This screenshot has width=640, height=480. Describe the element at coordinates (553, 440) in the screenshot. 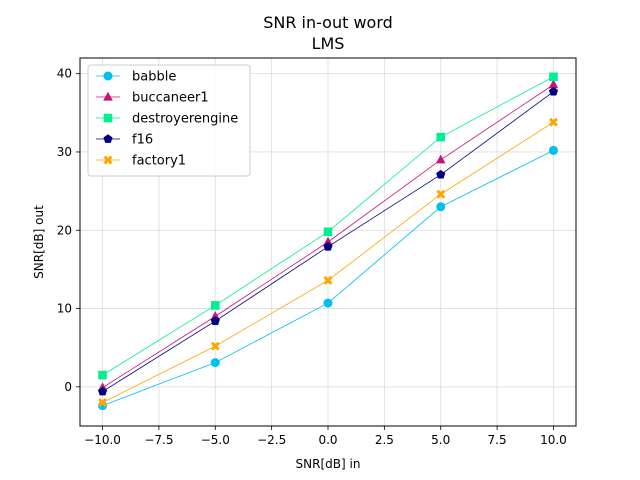

I see `x-tick-label: 10.0` at that location.